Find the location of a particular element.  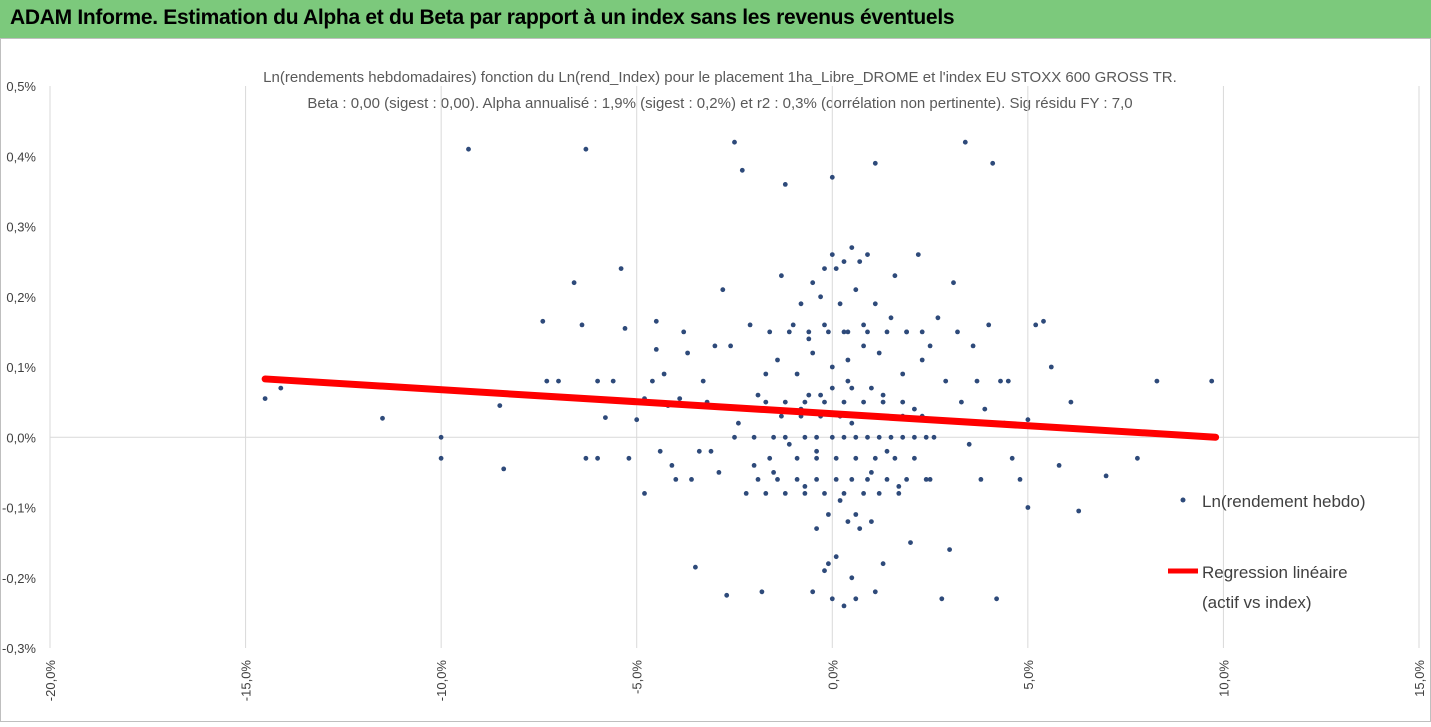

y-tick-label: 0,5% is located at coordinates (21, 86).